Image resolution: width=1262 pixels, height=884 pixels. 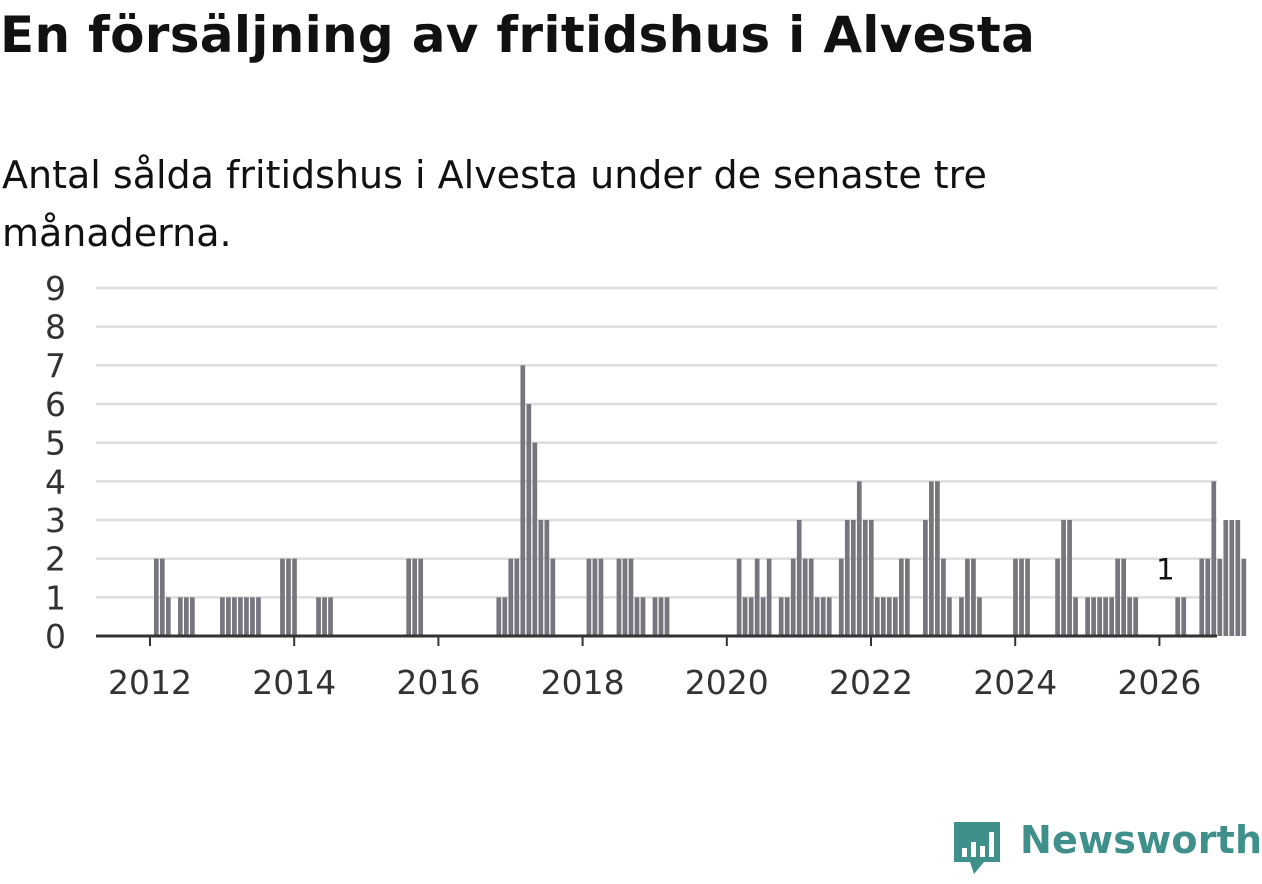 What do you see at coordinates (518, 35) in the screenshot?
I see `chart-title: En försäljning av fritidshus i Alvesta` at bounding box center [518, 35].